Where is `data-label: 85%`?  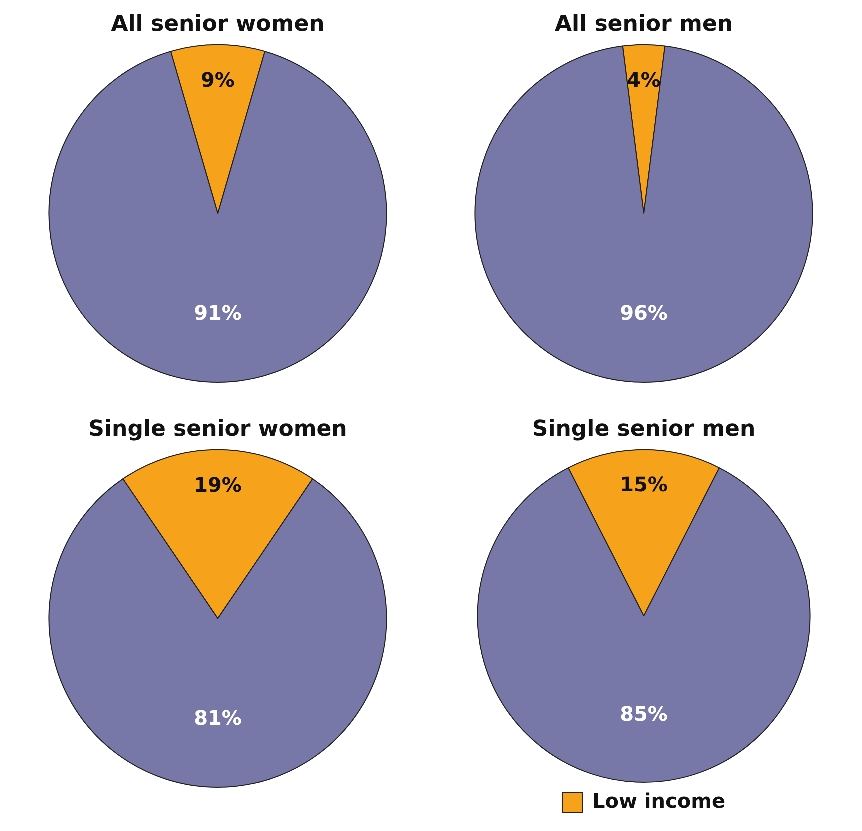 data-label: 85% is located at coordinates (644, 714).